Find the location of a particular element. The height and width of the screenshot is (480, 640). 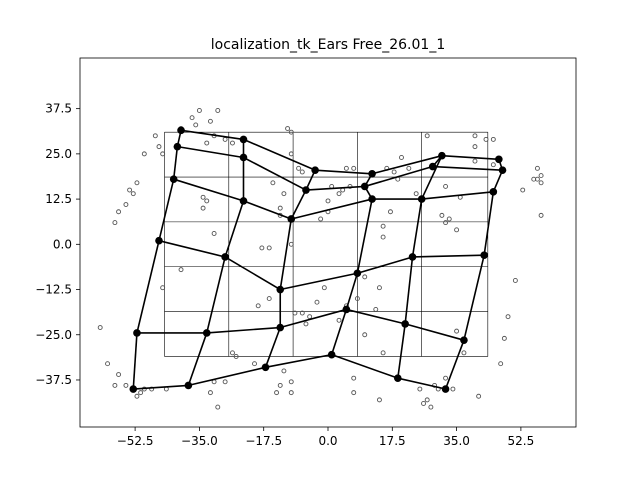

x-tick-label: −17.5 is located at coordinates (263, 441).